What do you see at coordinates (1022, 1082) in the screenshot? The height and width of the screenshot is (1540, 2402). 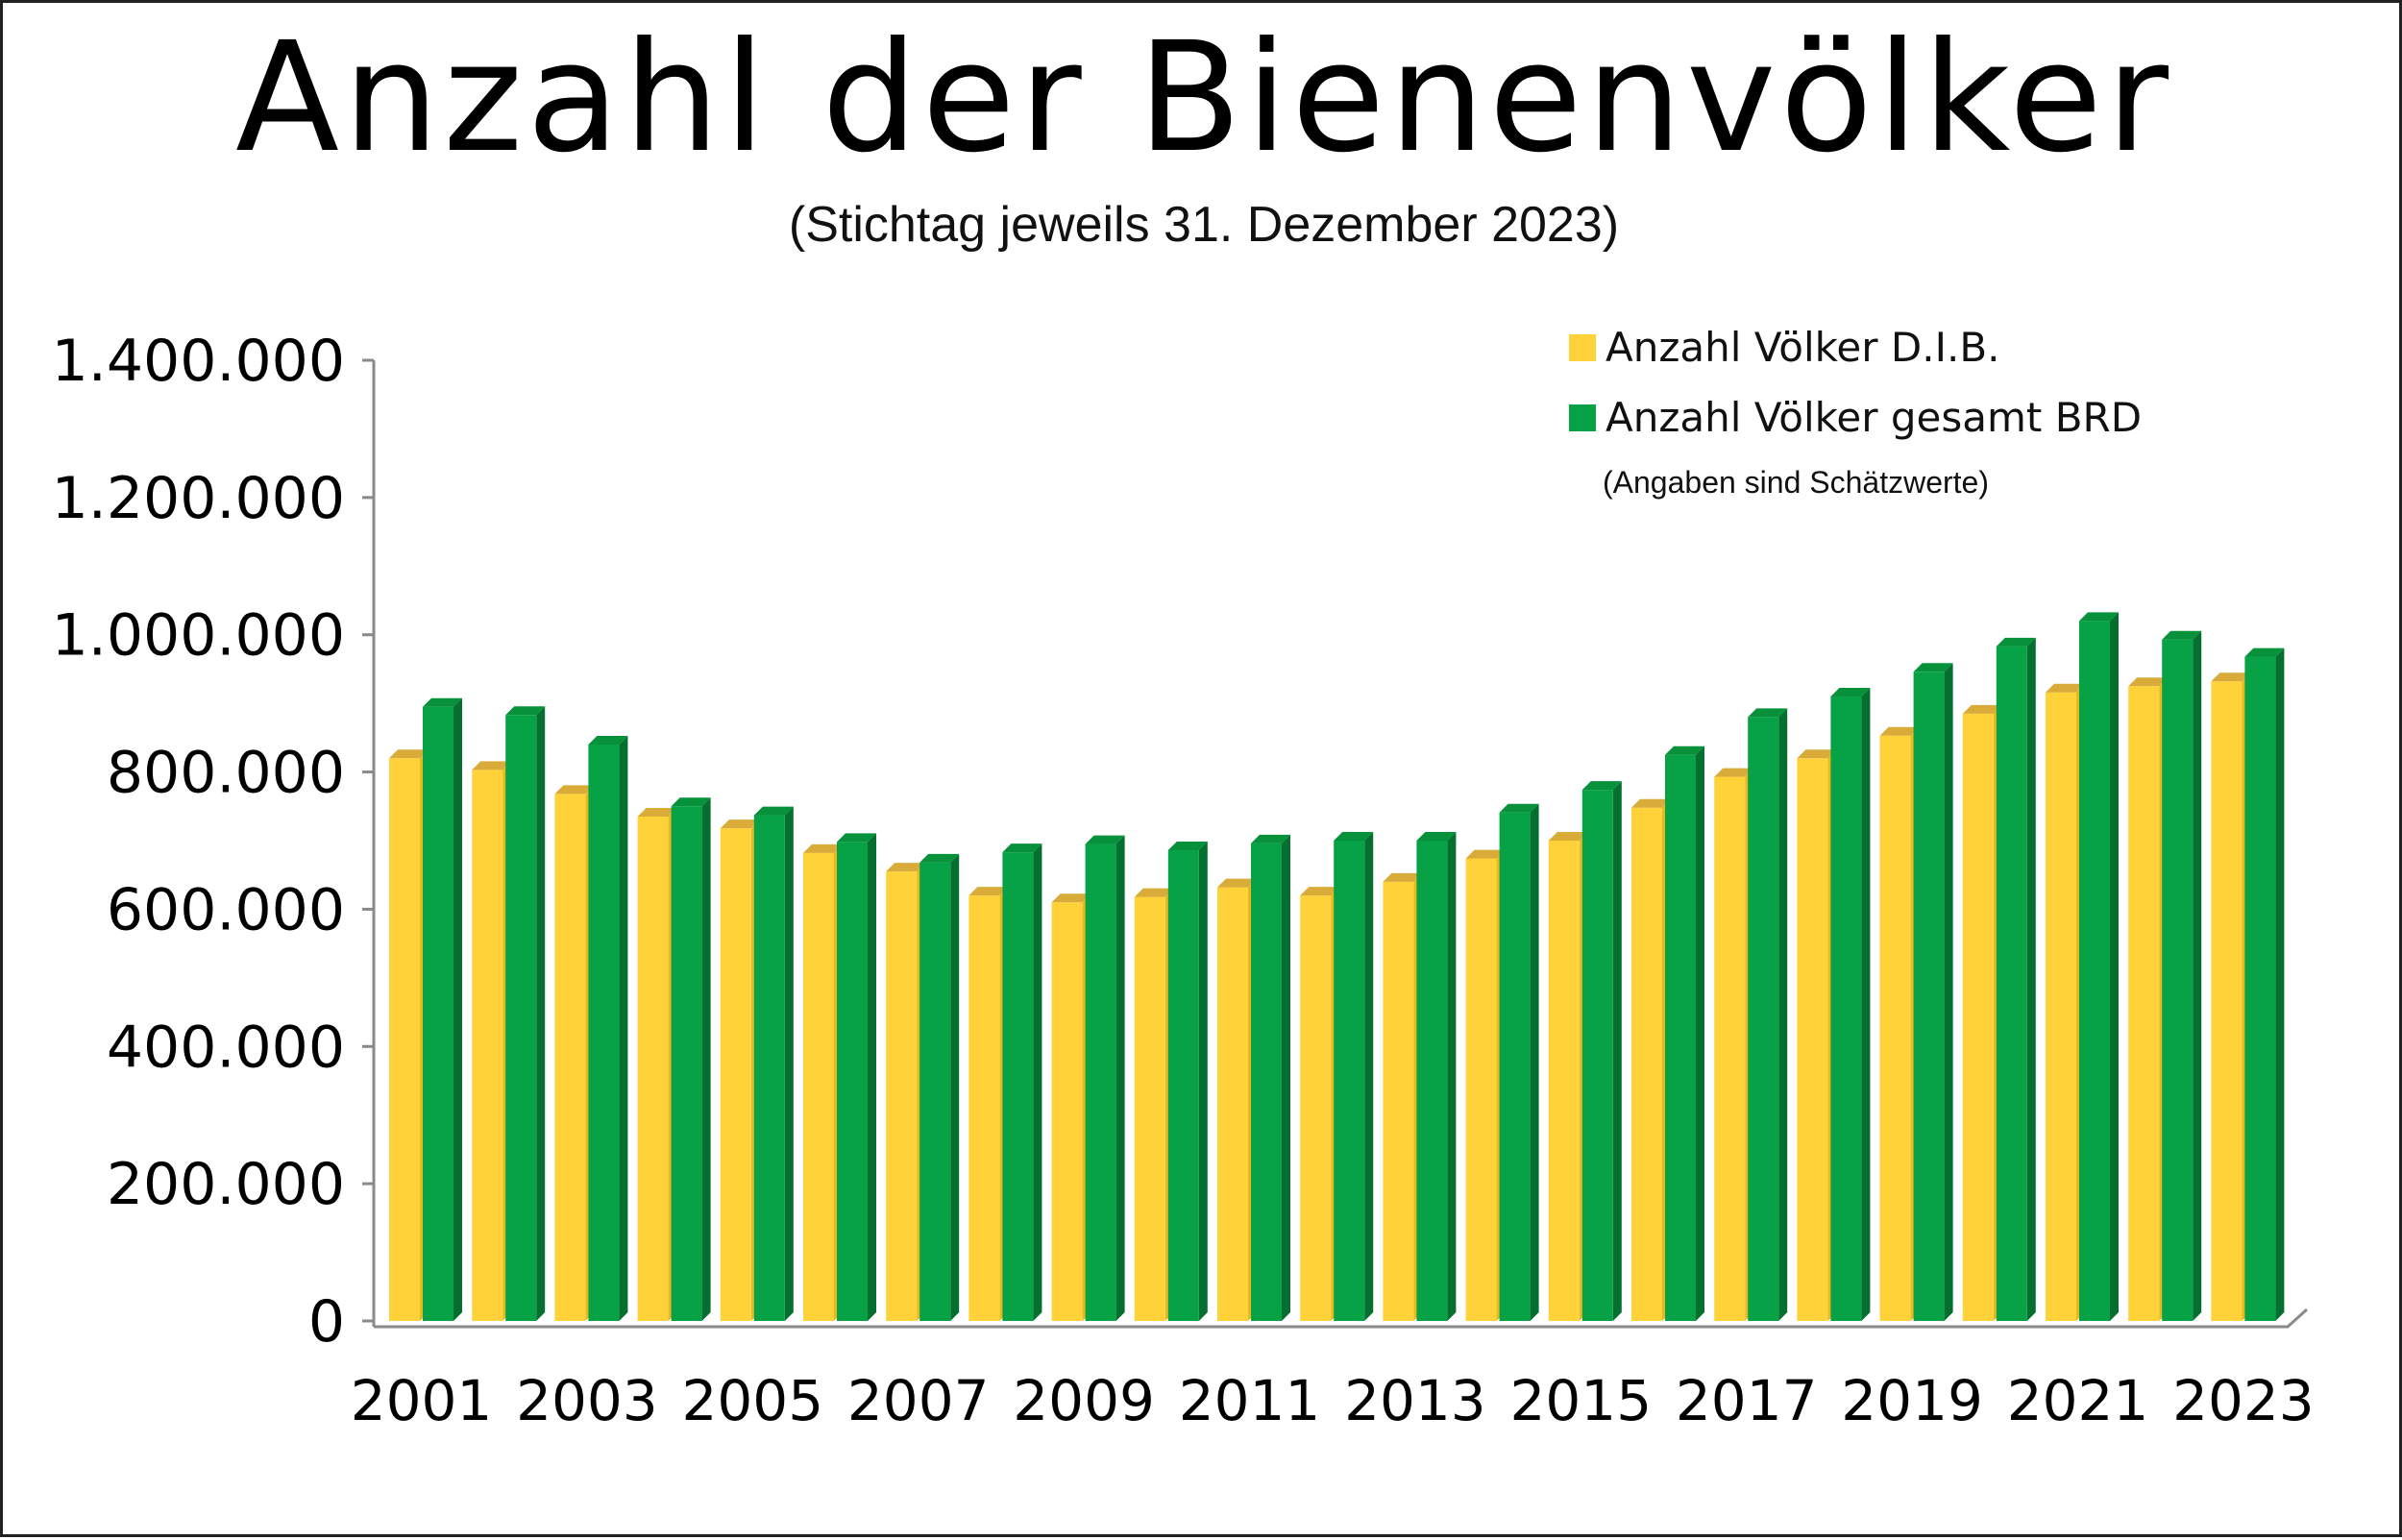 I see `bar-brd-2008` at bounding box center [1022, 1082].